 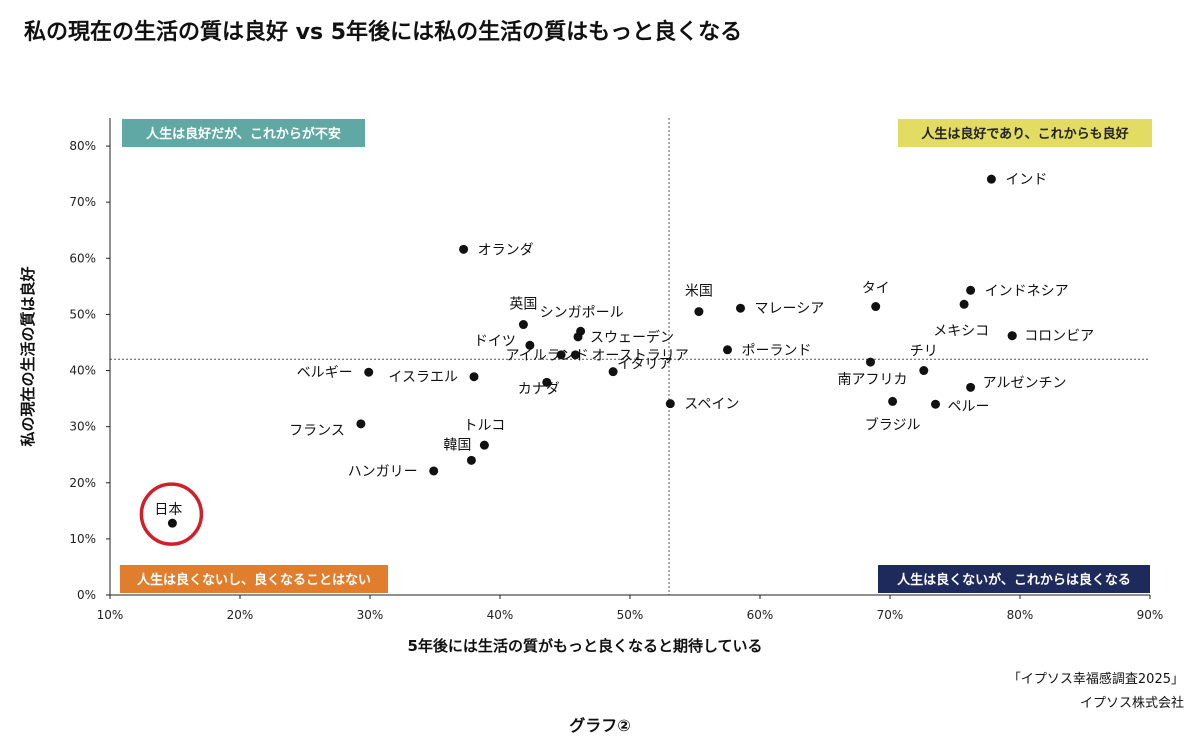 What do you see at coordinates (370, 615) in the screenshot?
I see `x-tick-label: 30%` at bounding box center [370, 615].